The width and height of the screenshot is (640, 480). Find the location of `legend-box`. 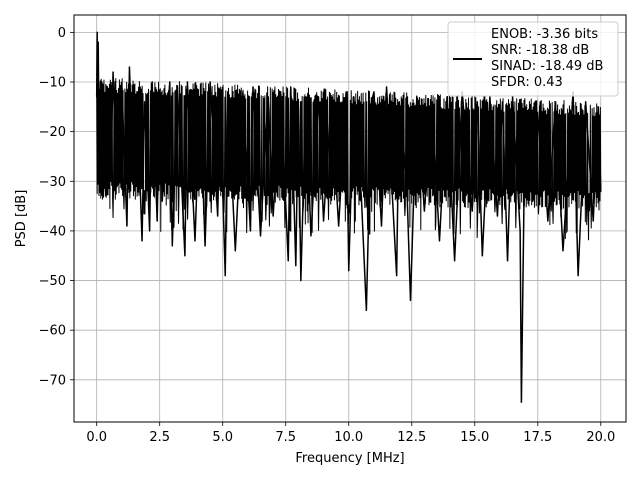

legend-box is located at coordinates (533, 59).